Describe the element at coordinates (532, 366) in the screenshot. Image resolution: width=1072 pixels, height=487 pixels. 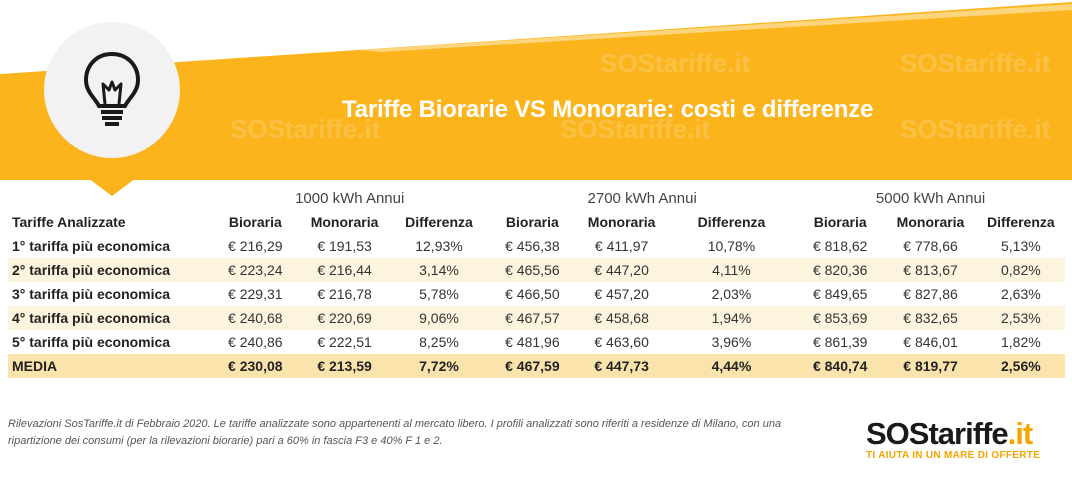
I see `average-cell: € 467,59` at that location.